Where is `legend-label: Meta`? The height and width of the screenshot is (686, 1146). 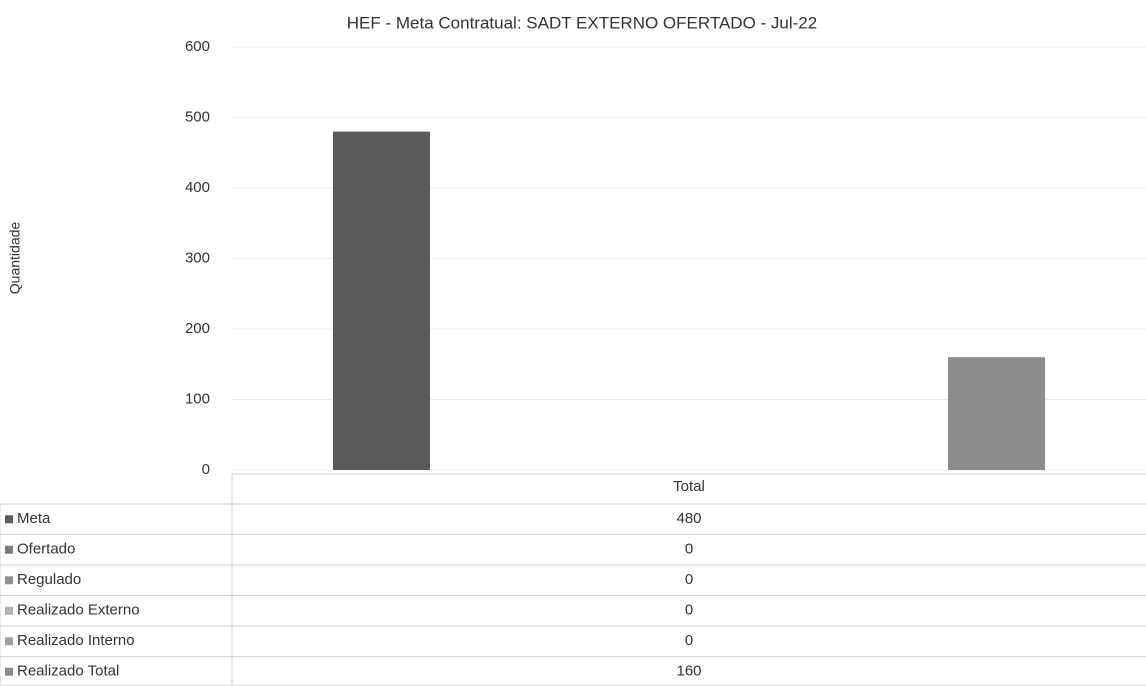 legend-label: Meta is located at coordinates (34, 518).